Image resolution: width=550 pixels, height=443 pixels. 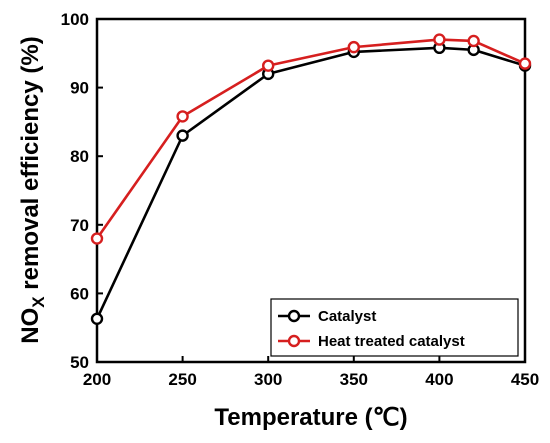 What do you see at coordinates (79, 156) in the screenshot?
I see `y-tick-label-80: 80` at bounding box center [79, 156].